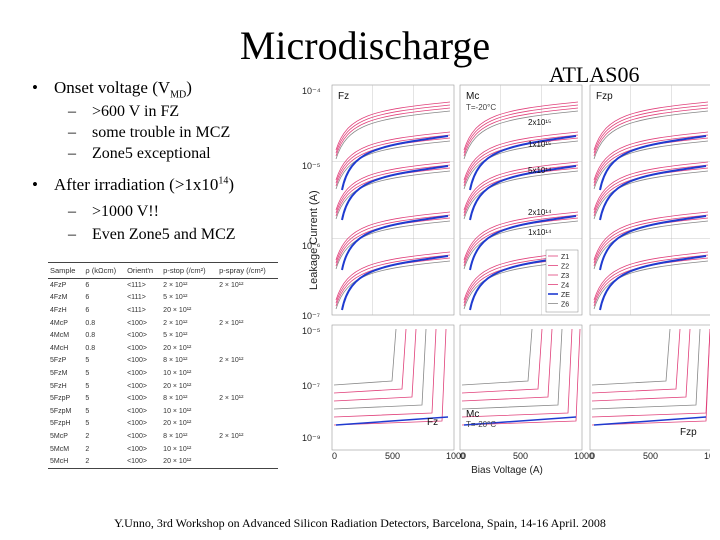 The height and width of the screenshot is (540, 720). Describe the element at coordinates (136, 285) in the screenshot. I see `table-cell: <111>` at that location.